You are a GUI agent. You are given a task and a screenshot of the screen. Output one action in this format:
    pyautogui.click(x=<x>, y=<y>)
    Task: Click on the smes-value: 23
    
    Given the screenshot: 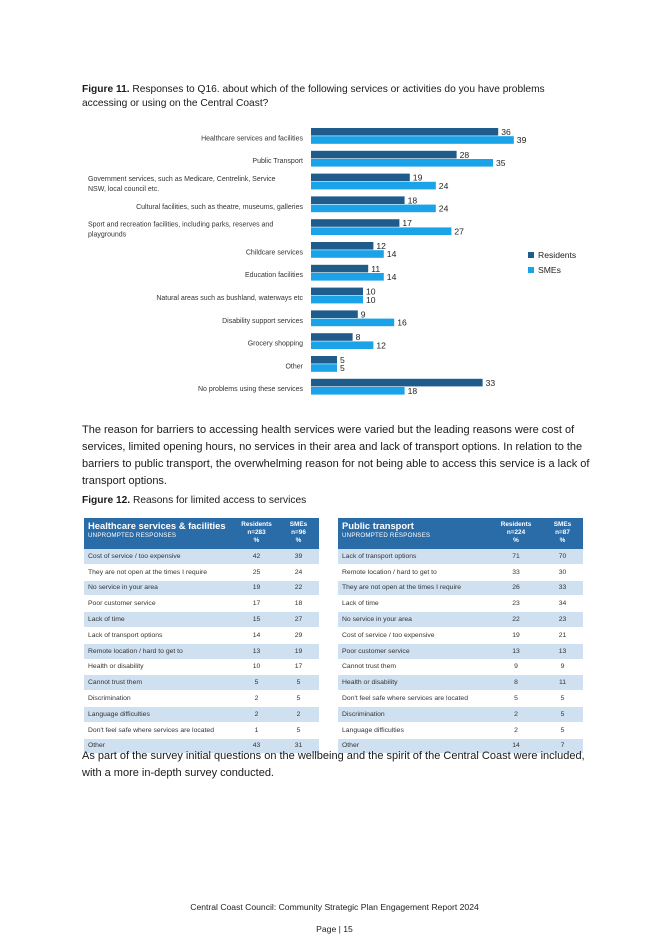 What is the action you would take?
    pyautogui.click(x=562, y=619)
    